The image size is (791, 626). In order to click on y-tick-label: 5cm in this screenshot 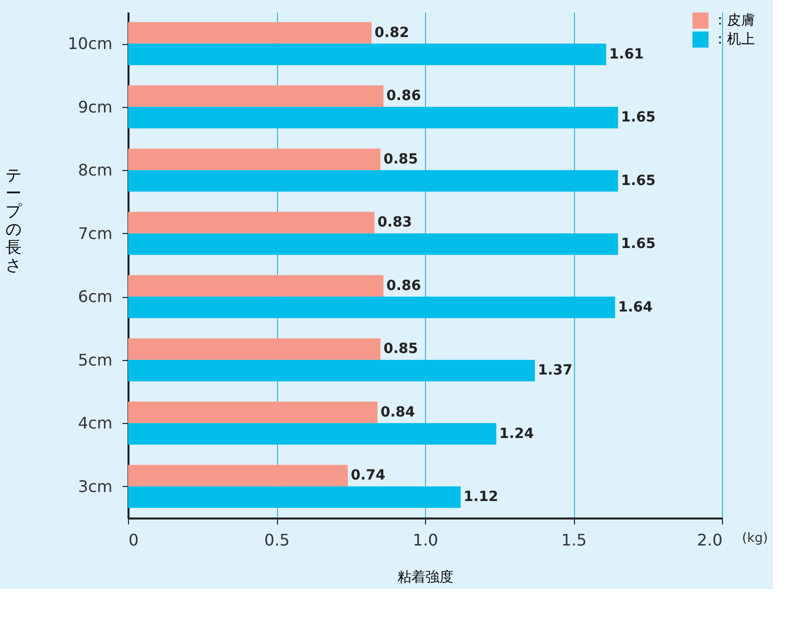, I will do `click(95, 360)`.